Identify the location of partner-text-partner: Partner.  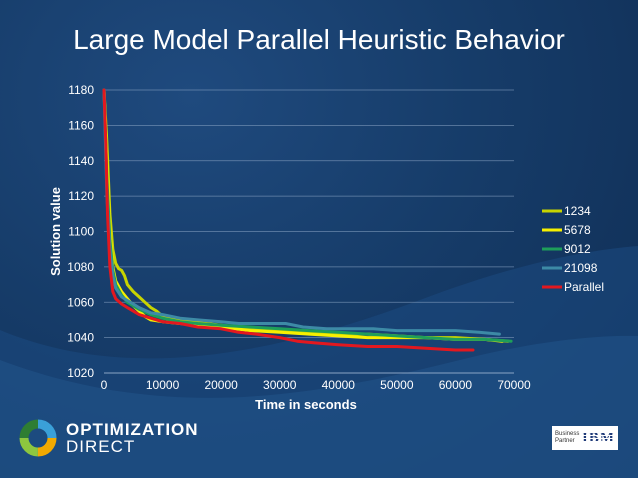
(565, 441).